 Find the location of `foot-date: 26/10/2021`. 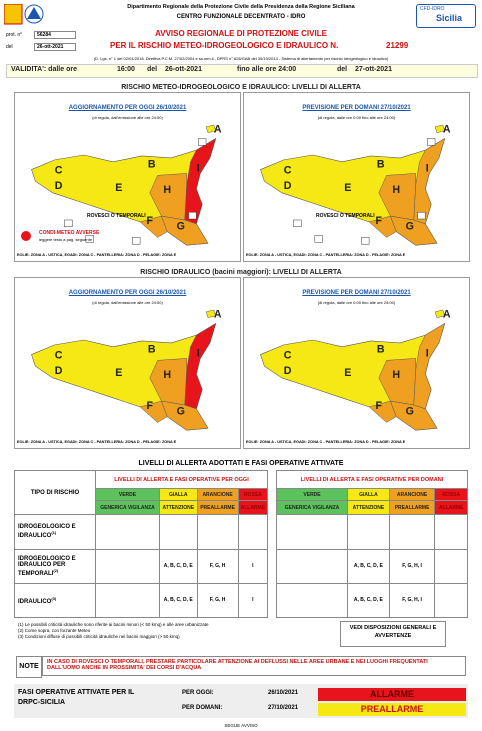

foot-date: 26/10/2021 is located at coordinates (283, 693).